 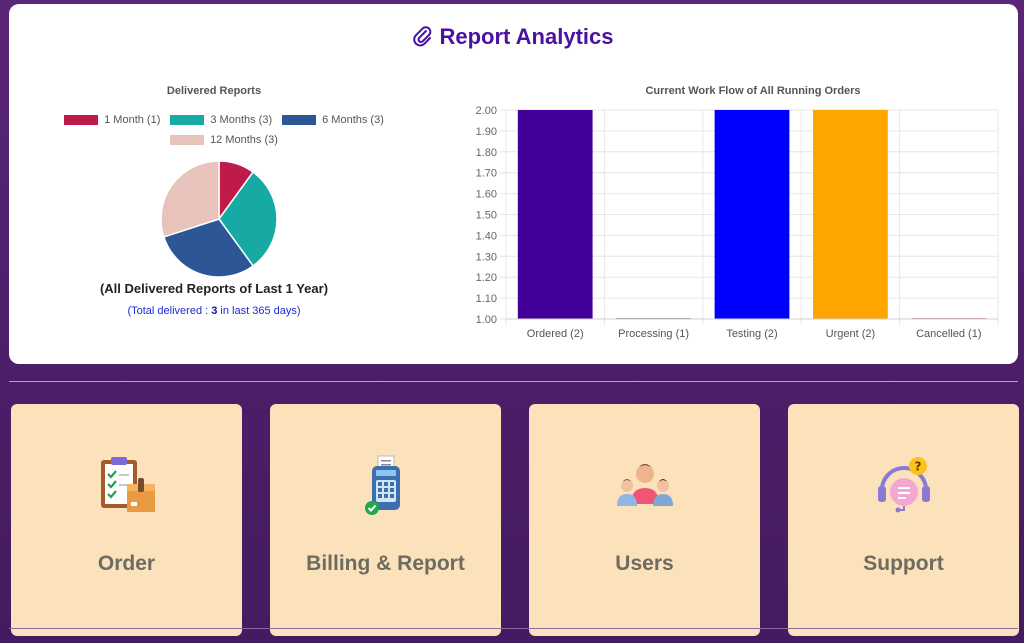 I want to click on pie-legend-item: 1 Month (1), so click(x=112, y=120).